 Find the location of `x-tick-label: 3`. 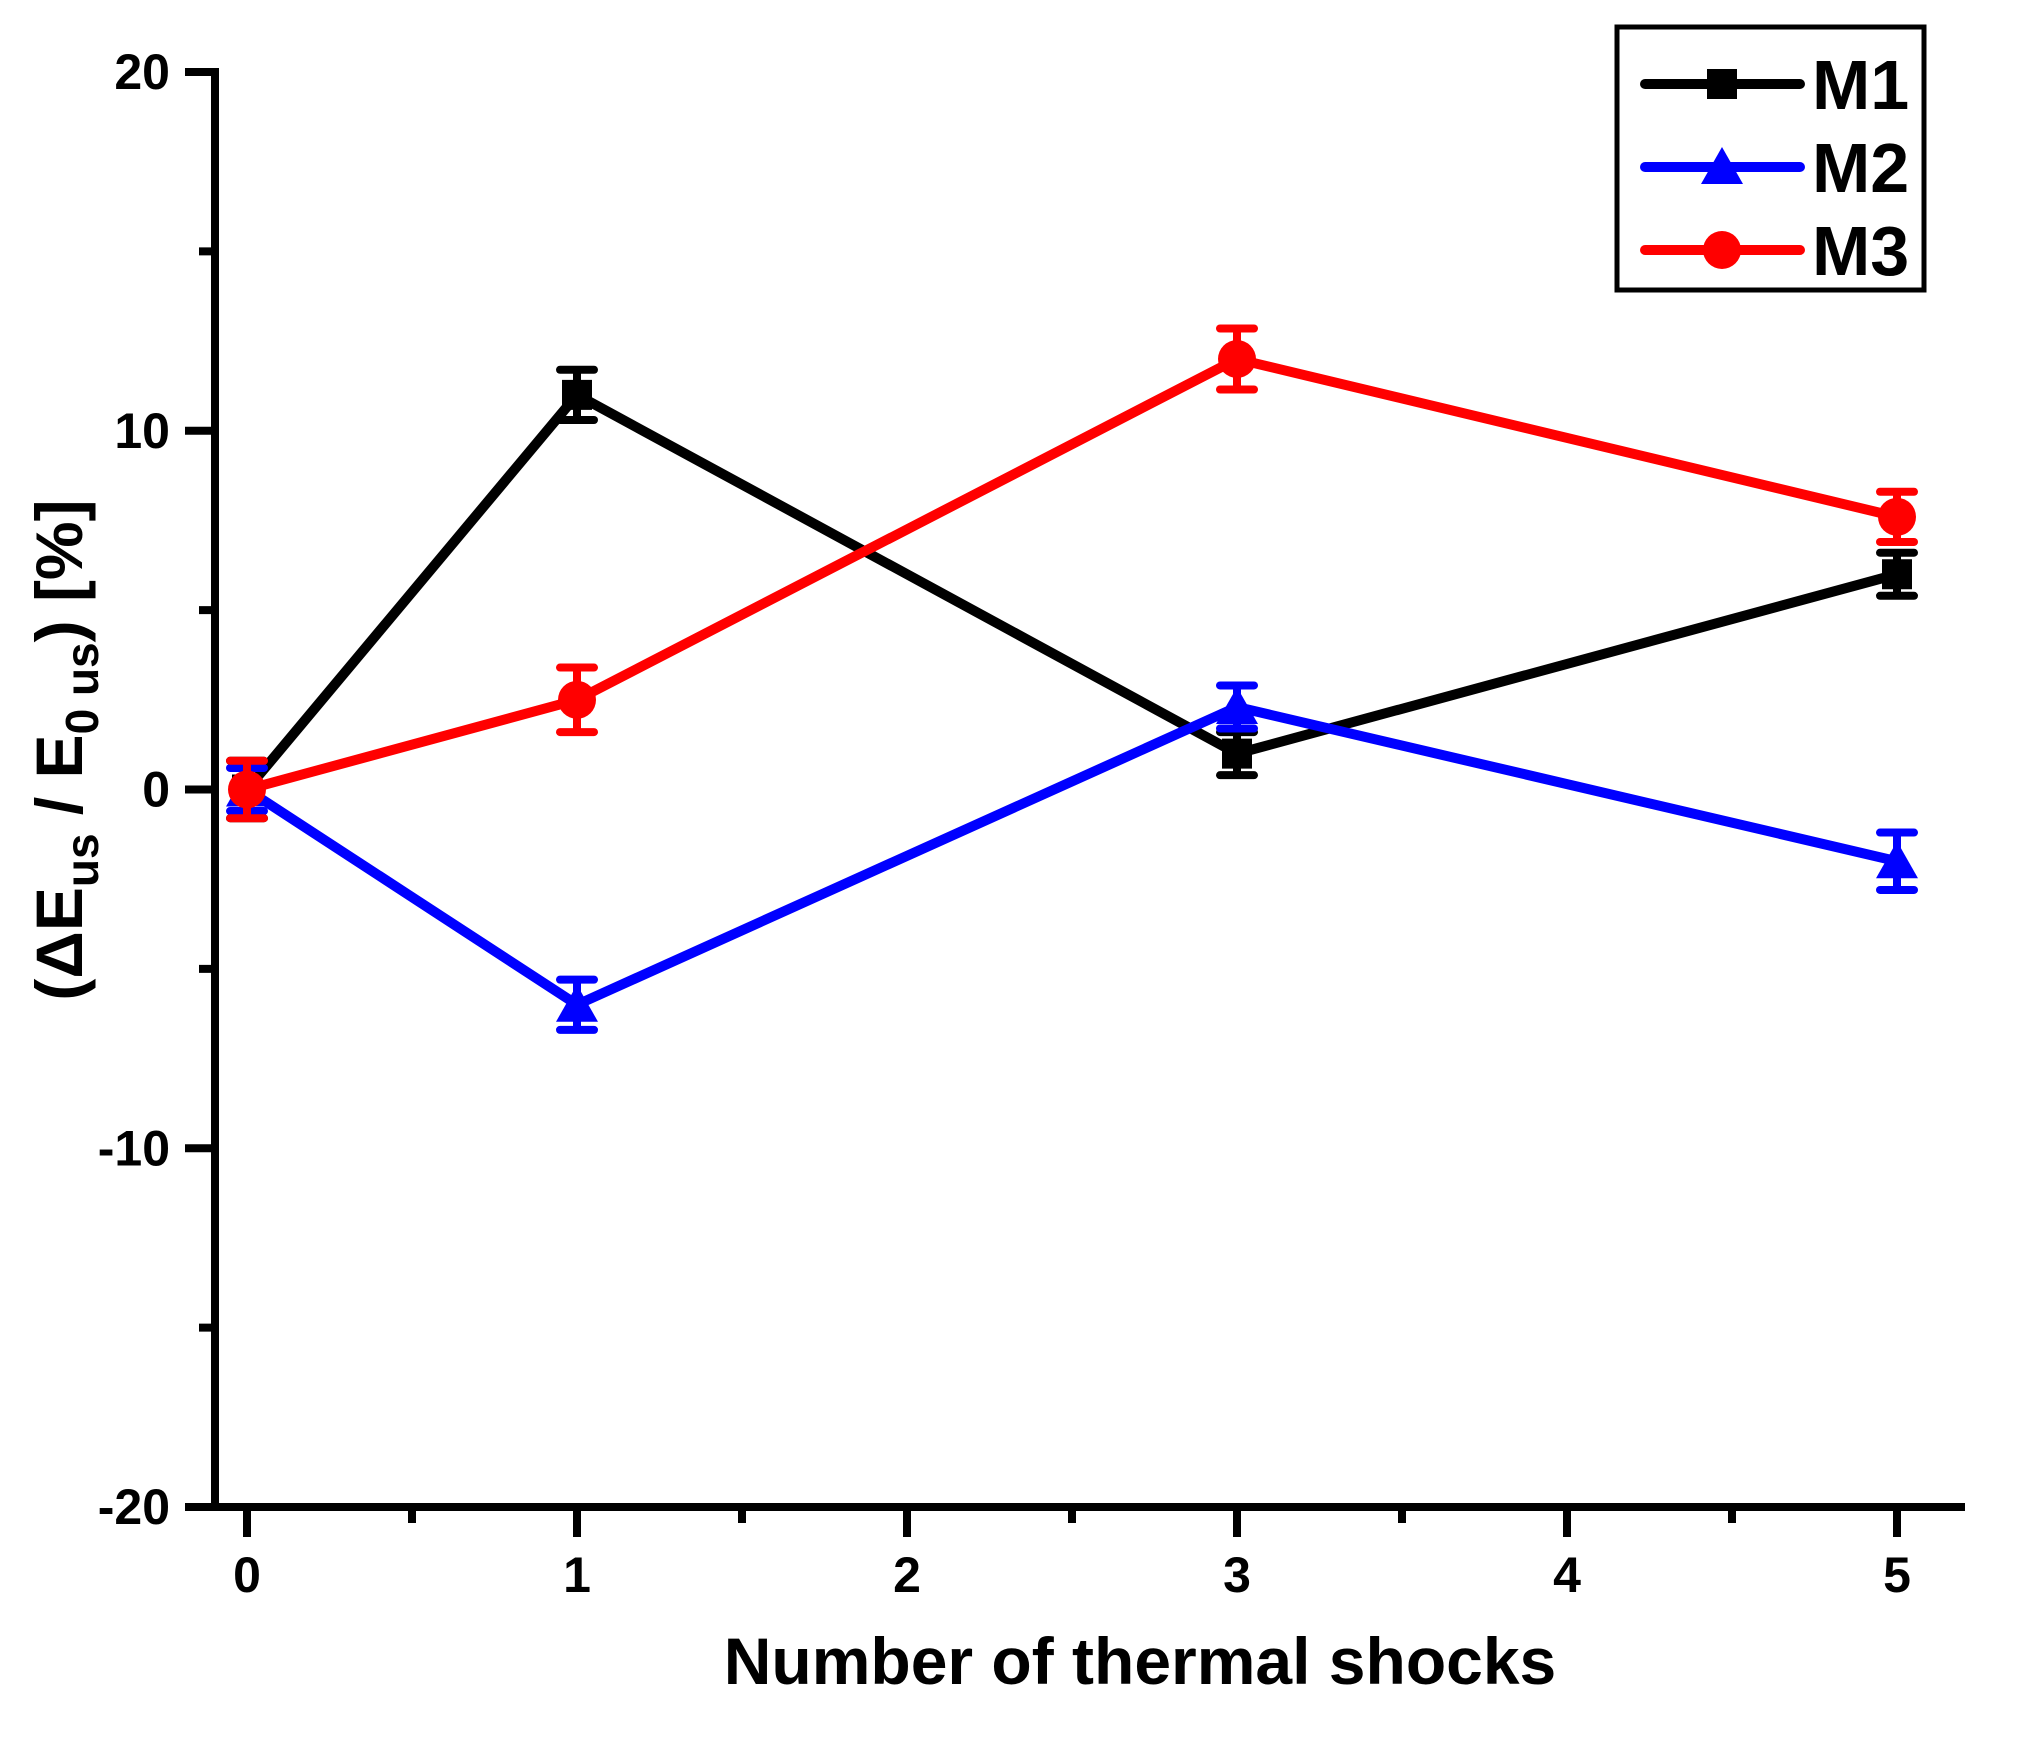

x-tick-label: 3 is located at coordinates (1237, 1575).